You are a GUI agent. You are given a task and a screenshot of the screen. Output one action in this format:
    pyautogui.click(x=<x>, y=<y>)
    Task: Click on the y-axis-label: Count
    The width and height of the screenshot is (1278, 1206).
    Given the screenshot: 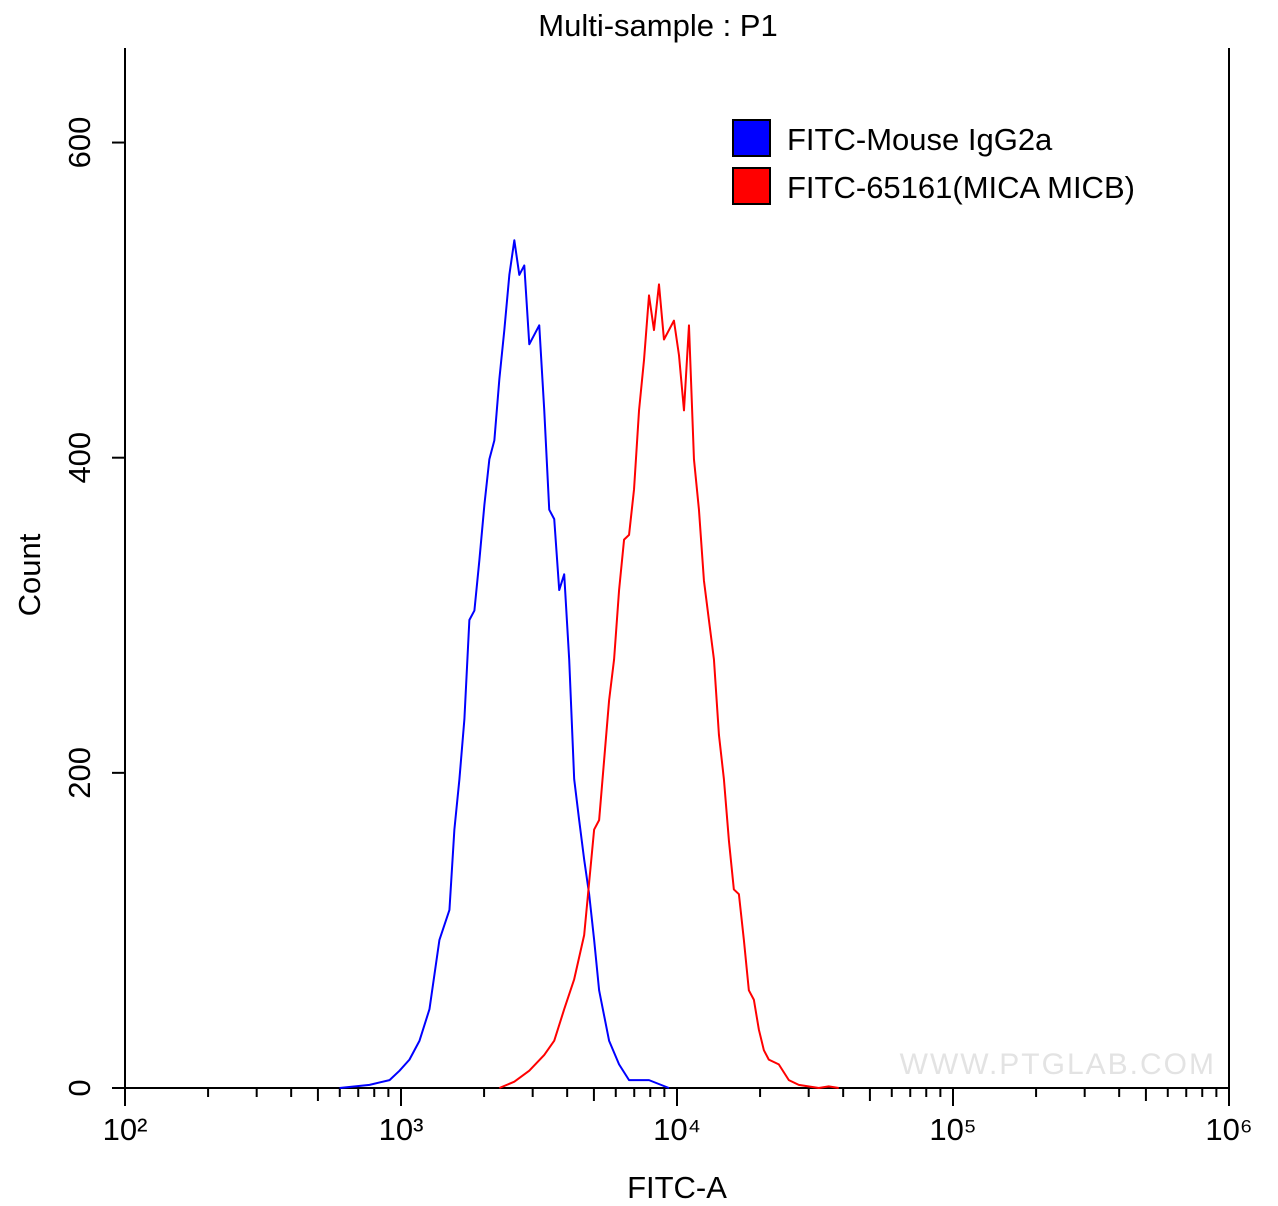 What is the action you would take?
    pyautogui.click(x=29, y=574)
    